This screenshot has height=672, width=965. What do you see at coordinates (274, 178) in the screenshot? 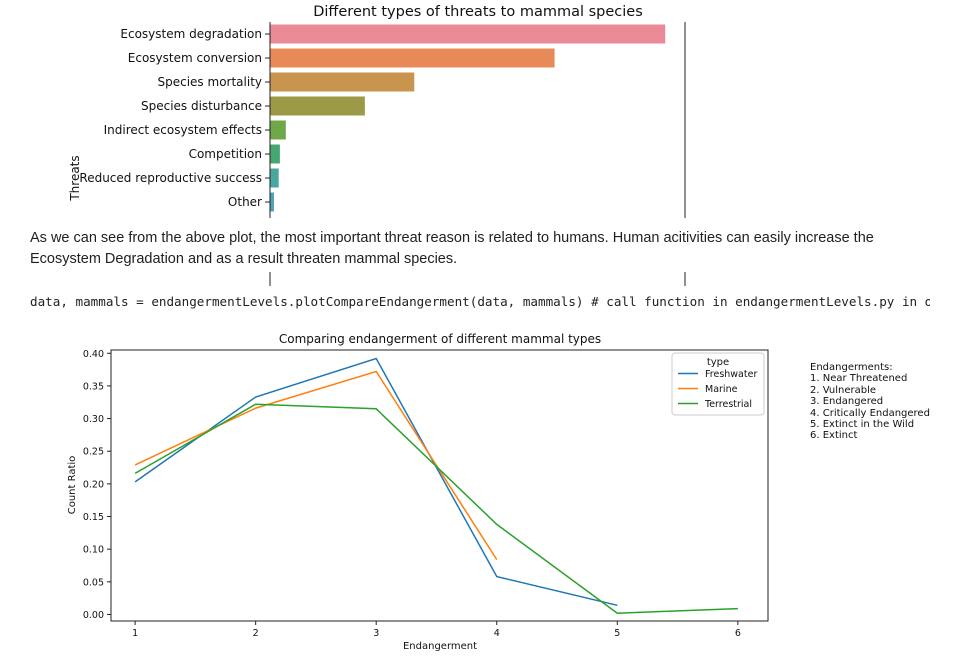
I see `bar-reduced-reproductive-success` at bounding box center [274, 178].